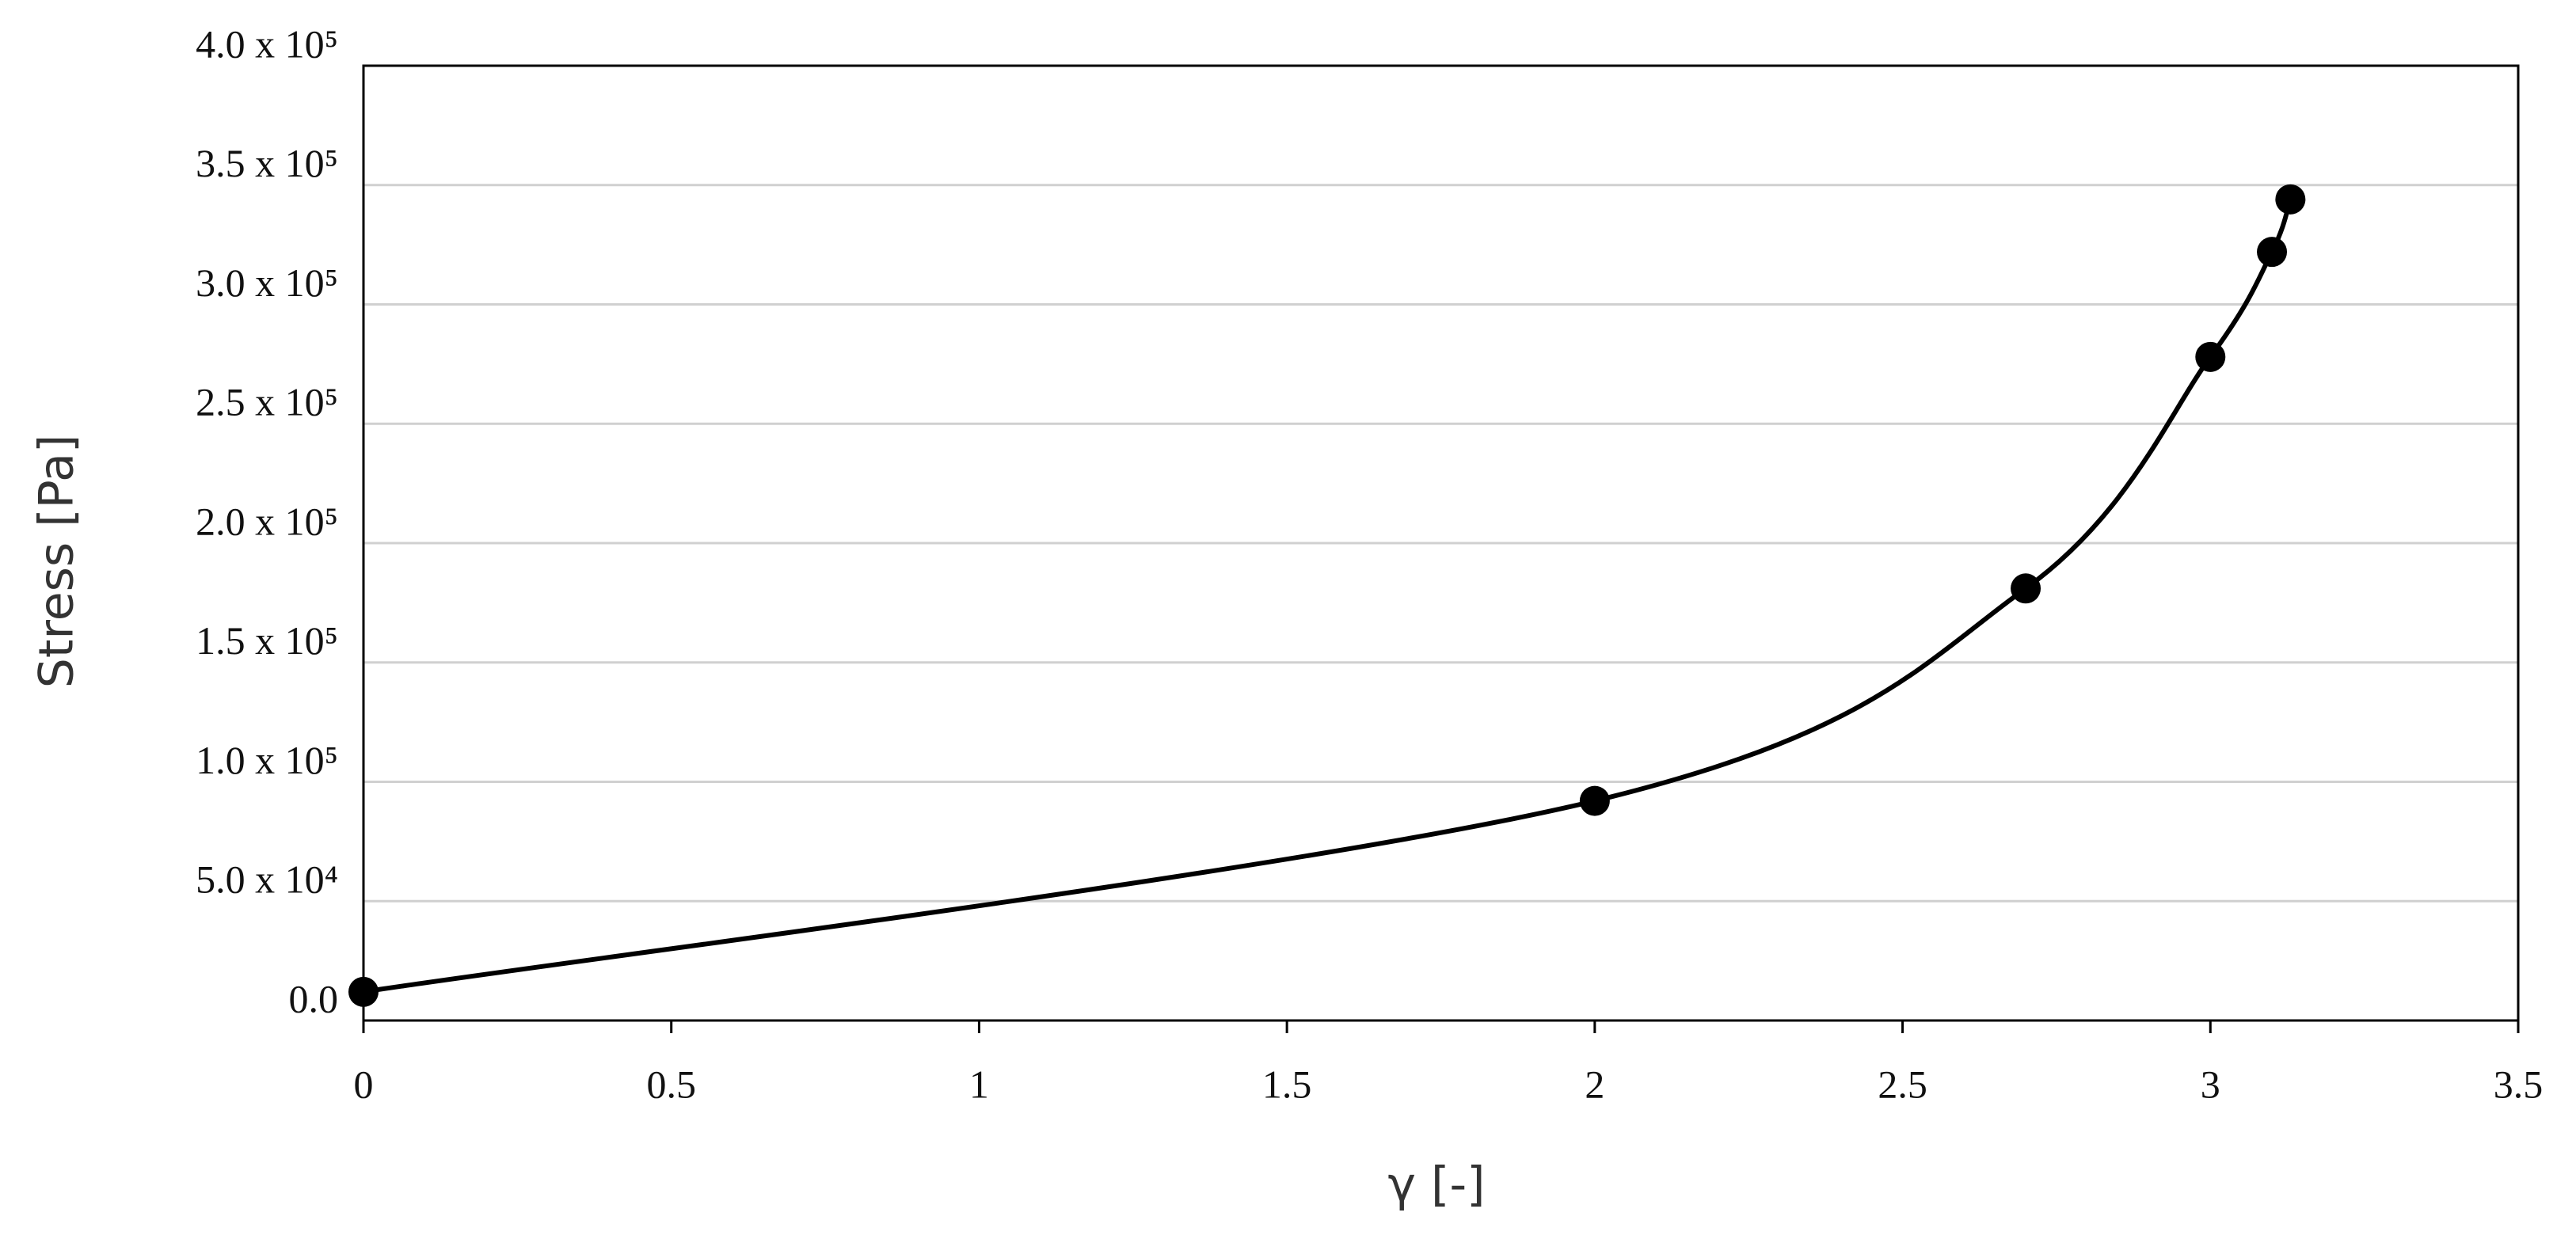 The width and height of the screenshot is (2576, 1239). Describe the element at coordinates (671, 1084) in the screenshot. I see `x-tick-label: 0.5` at that location.